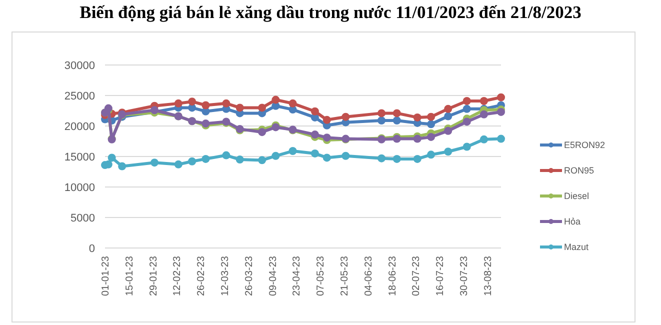  Describe the element at coordinates (579, 171) in the screenshot. I see `legend-label: RON95` at that location.